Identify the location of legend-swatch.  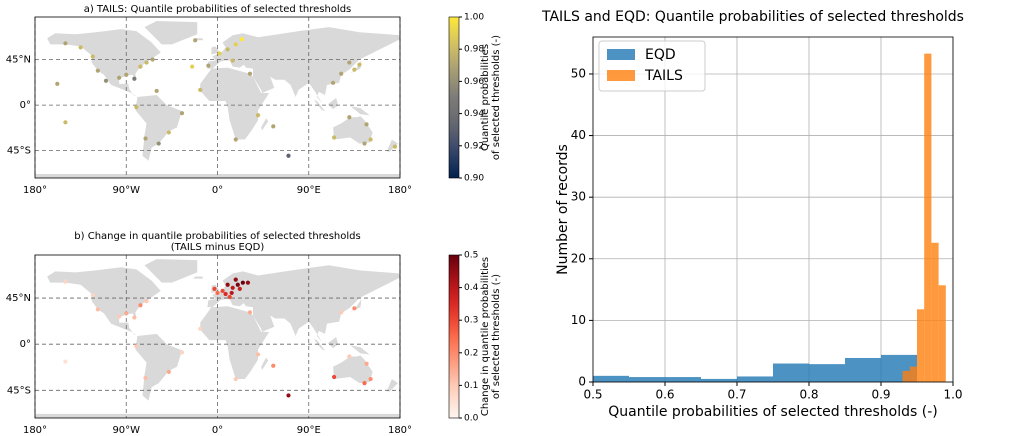
(621, 54).